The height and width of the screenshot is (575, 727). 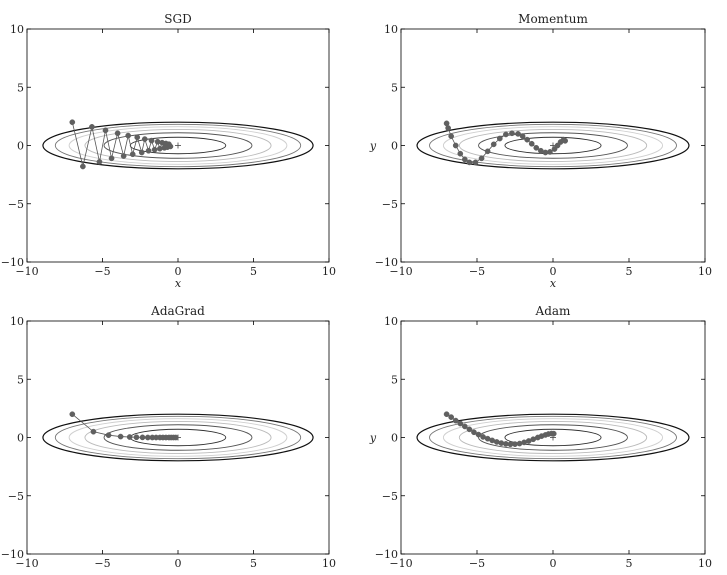 I want to click on panel-title: AdaGrad, so click(x=177, y=311).